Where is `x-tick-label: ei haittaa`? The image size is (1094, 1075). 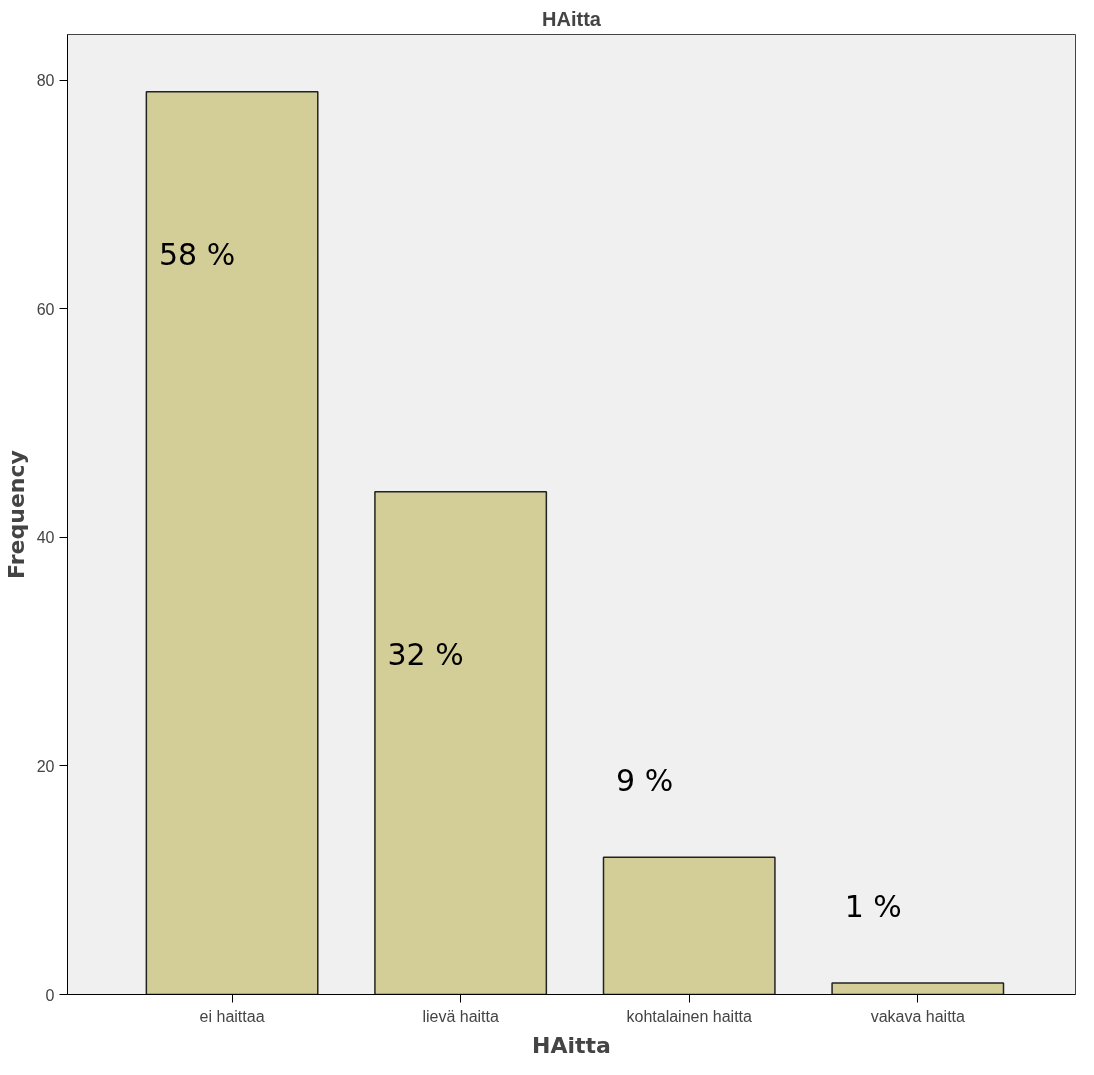 x-tick-label: ei haittaa is located at coordinates (232, 1016).